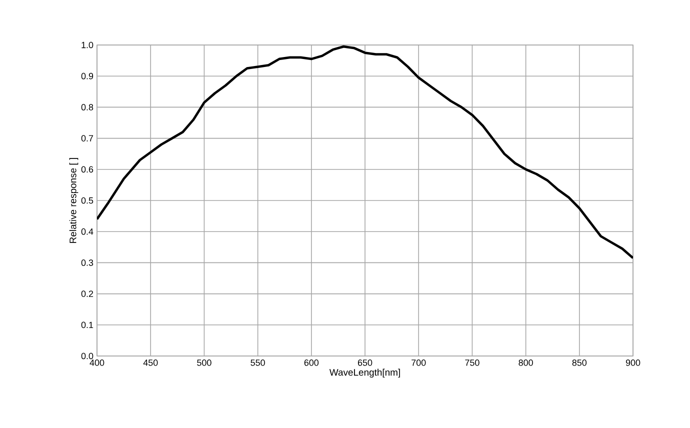  What do you see at coordinates (97, 363) in the screenshot?
I see `x-tick-label: 400` at bounding box center [97, 363].